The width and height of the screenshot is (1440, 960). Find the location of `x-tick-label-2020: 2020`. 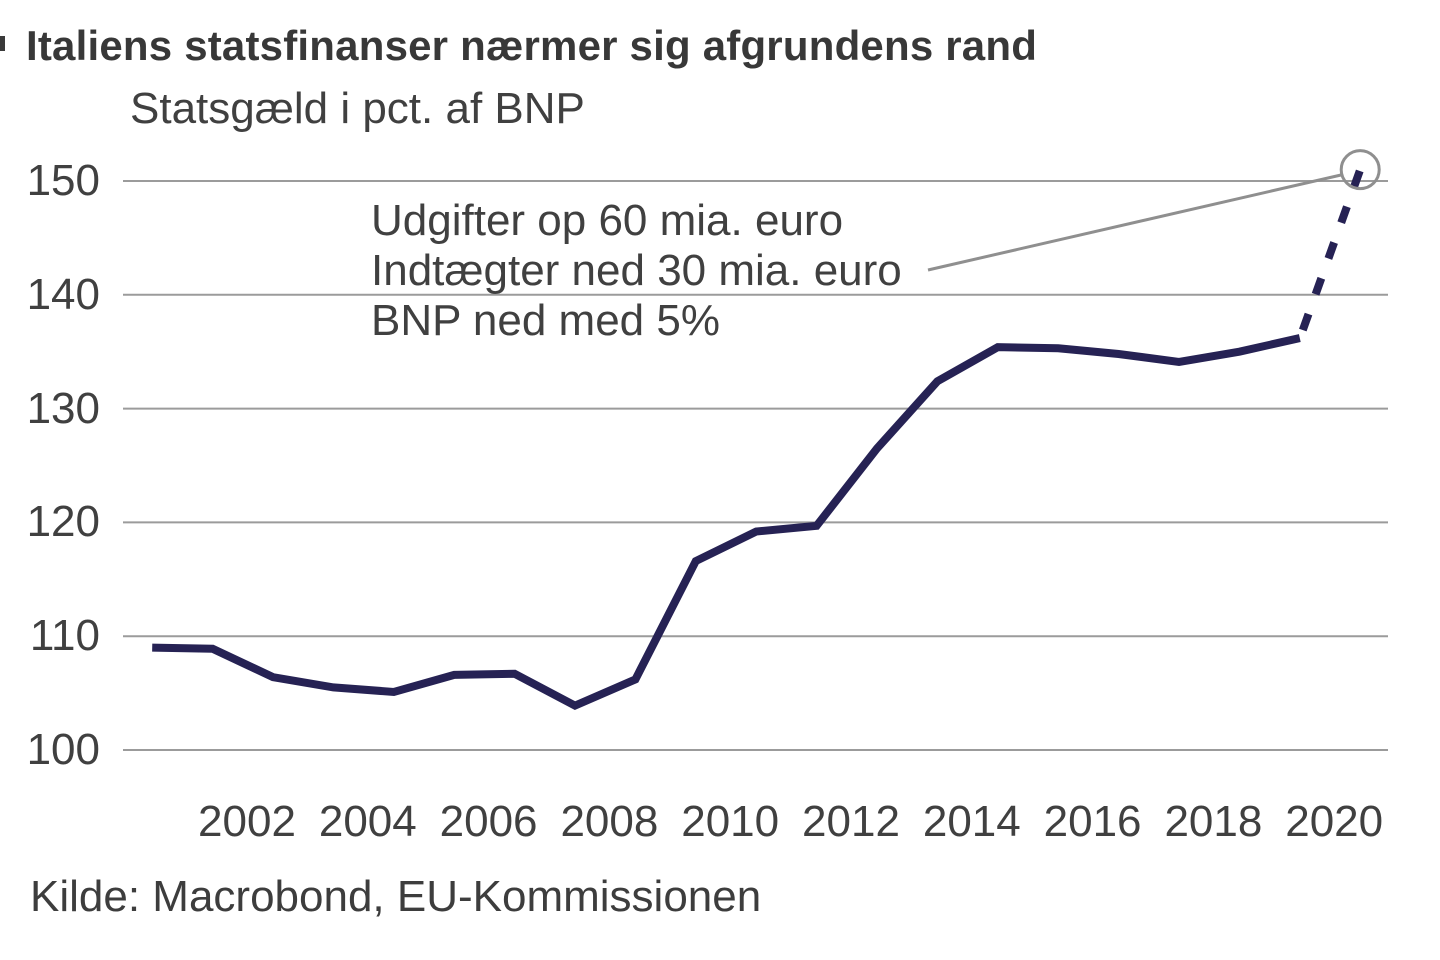

x-tick-label-2020: 2020 is located at coordinates (1334, 821).